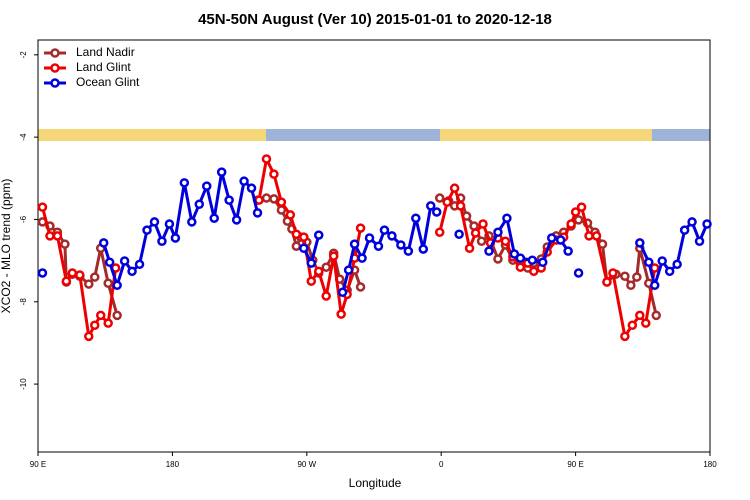  I want to click on y-tick-label: -4, so click(23, 137).